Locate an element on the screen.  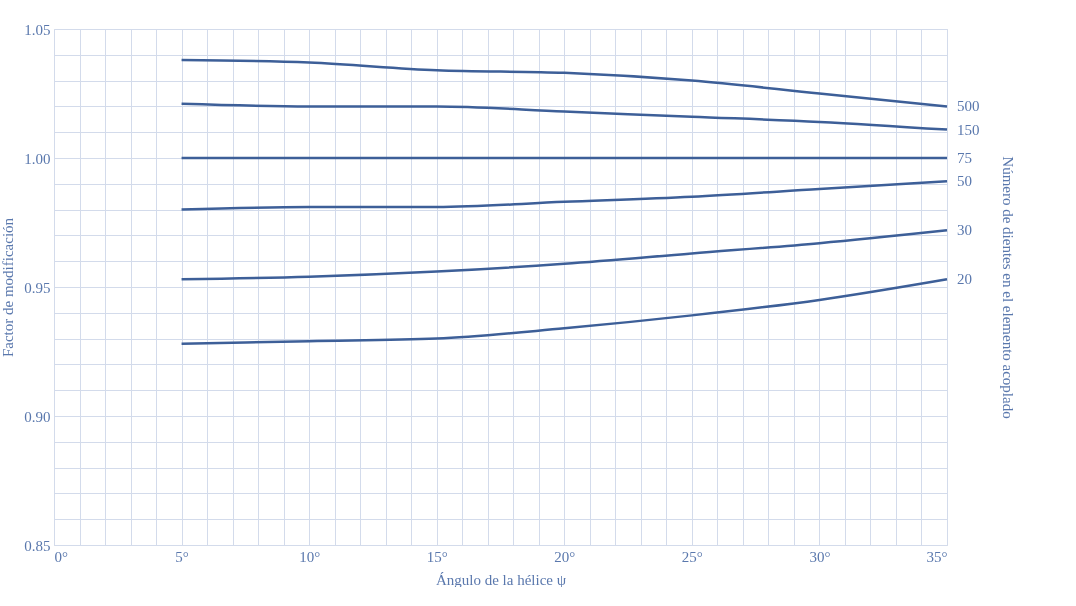
y-tick-label: 0.85 is located at coordinates (37, 545).